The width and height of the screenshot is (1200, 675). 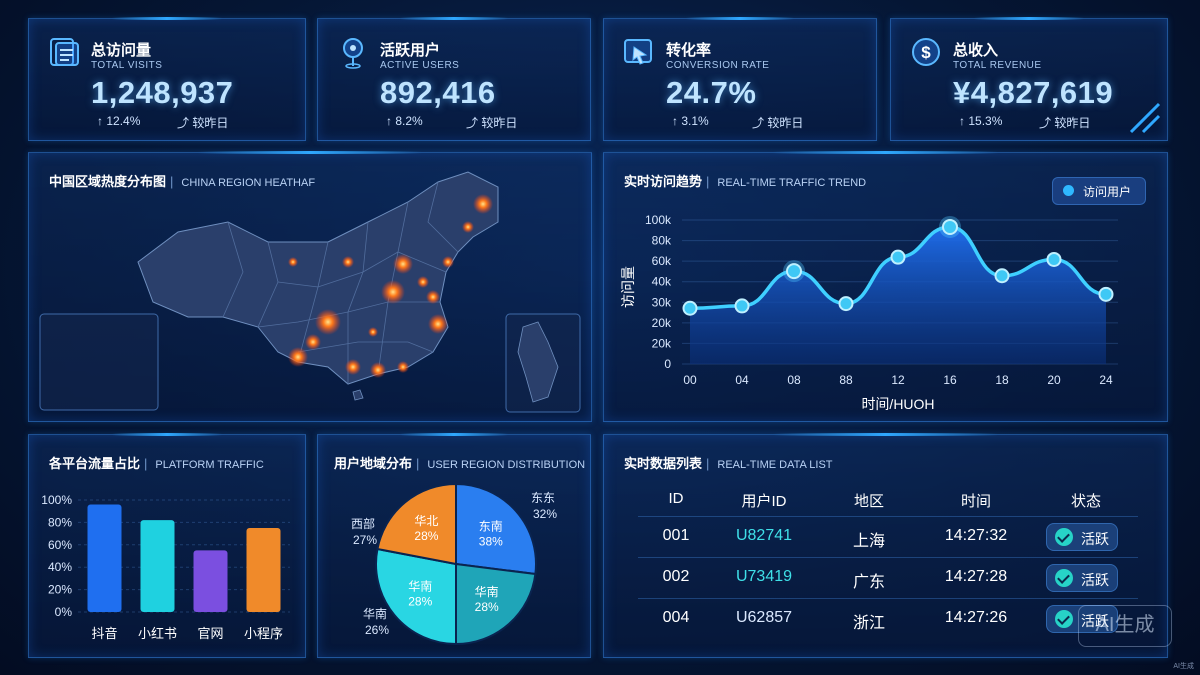 What do you see at coordinates (888, 498) in the screenshot?
I see `table-header-row: ID 用户ID 地区 时间 状态` at bounding box center [888, 498].